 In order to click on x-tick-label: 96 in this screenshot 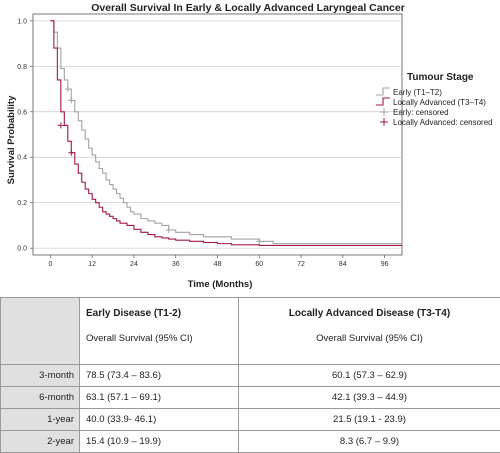, I will do `click(385, 264)`.